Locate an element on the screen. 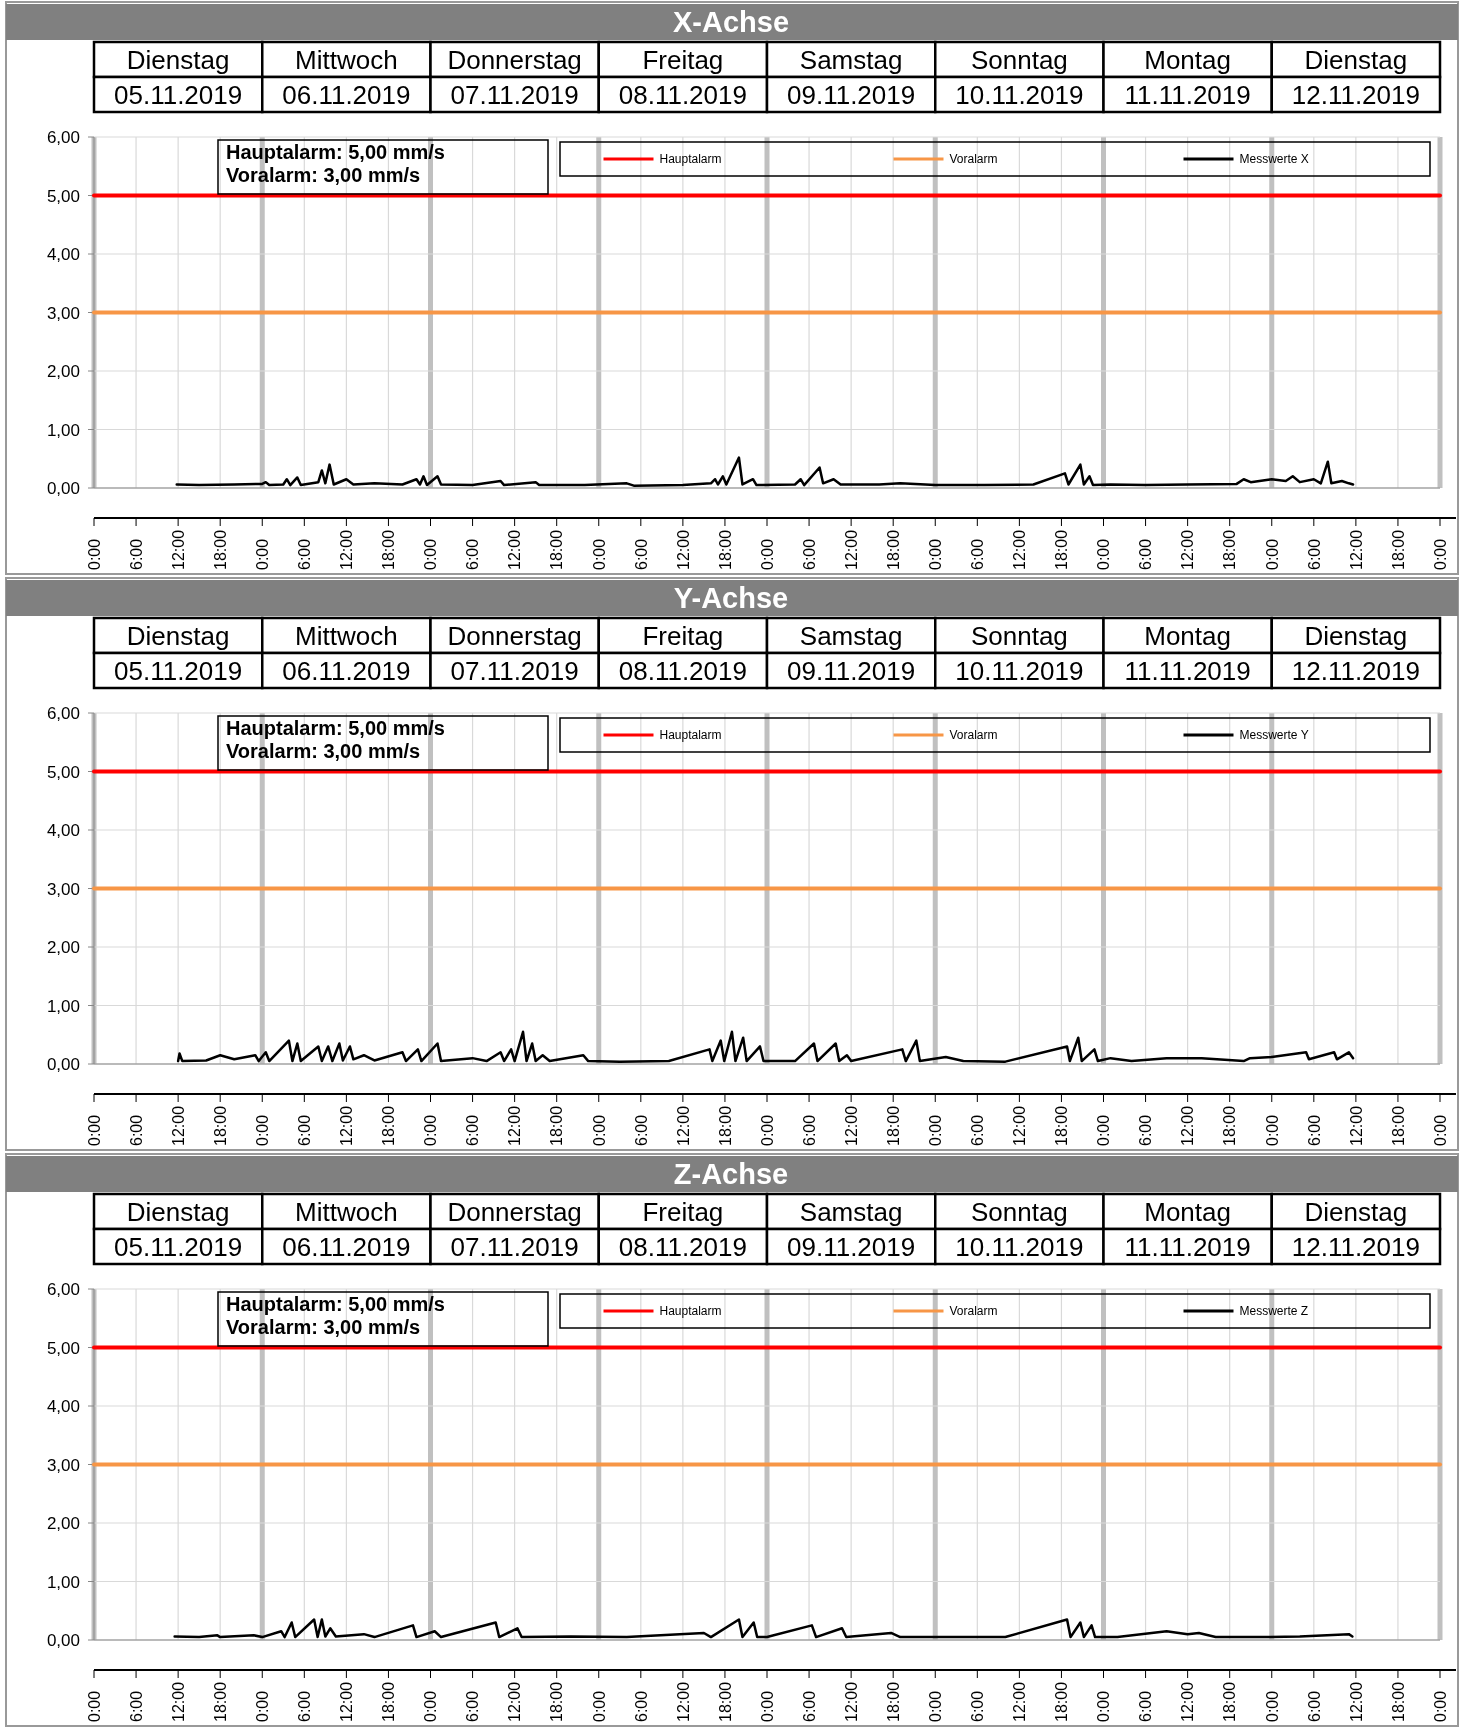 This screenshot has width=1462, height=1728. text: 06.11.2019 is located at coordinates (346, 1246).